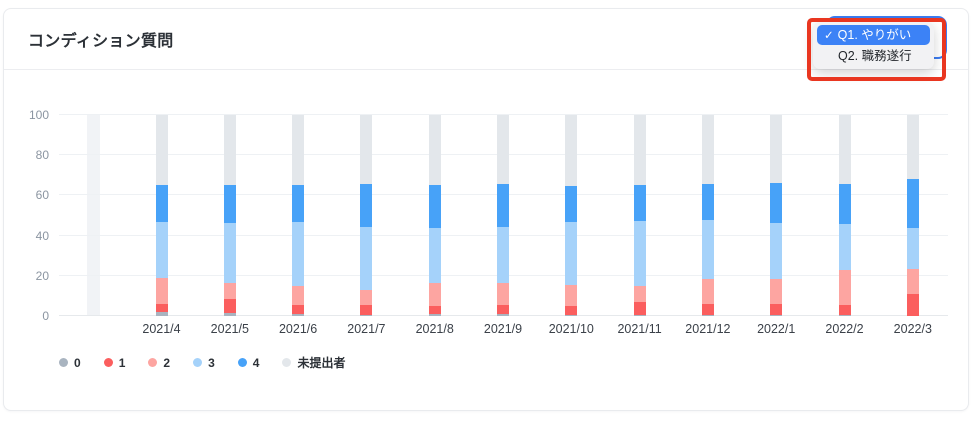 The width and height of the screenshot is (972, 421). What do you see at coordinates (776, 203) in the screenshot?
I see `bar-2022/1-seg-4` at bounding box center [776, 203].